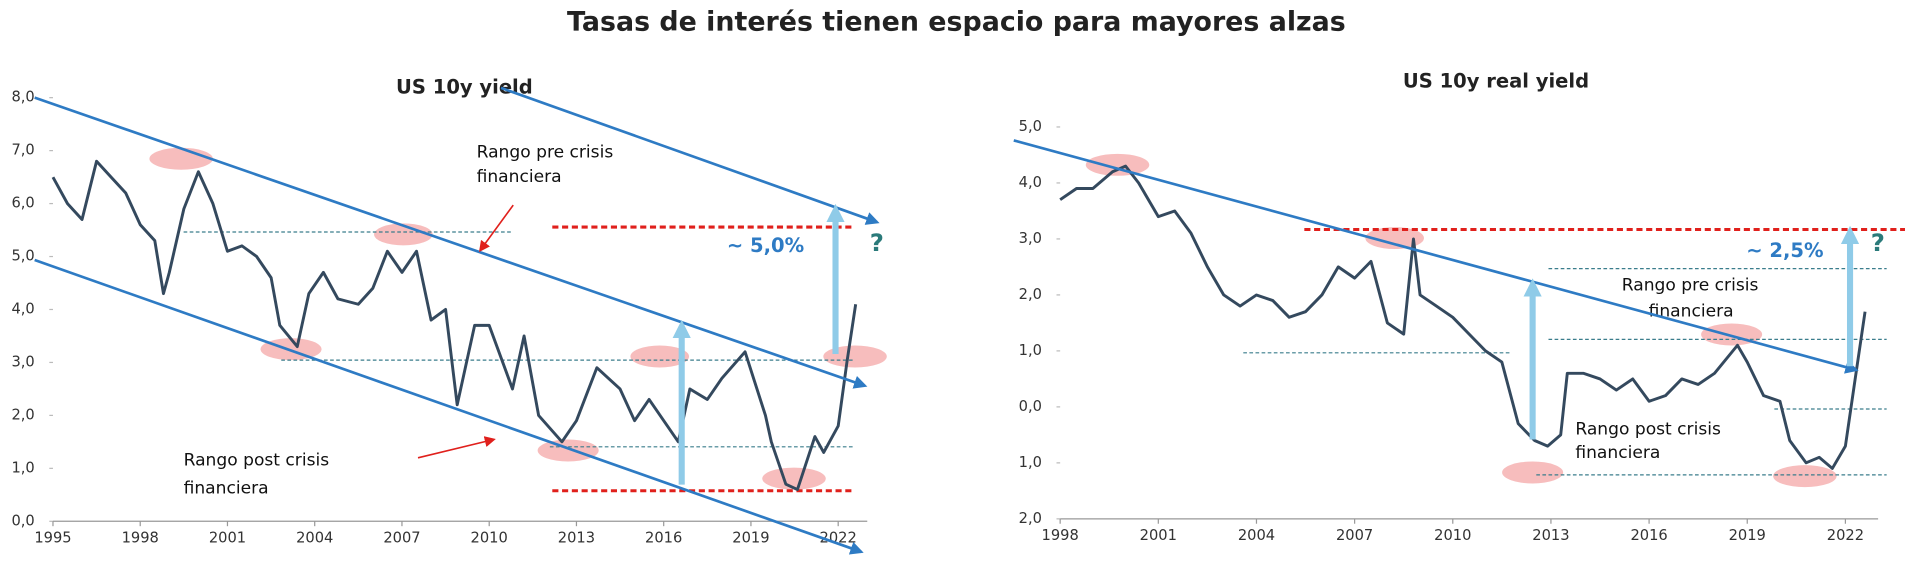 The image size is (1914, 586). Describe the element at coordinates (1784, 250) in the screenshot. I see `annotation: ~ 2,5%` at that location.